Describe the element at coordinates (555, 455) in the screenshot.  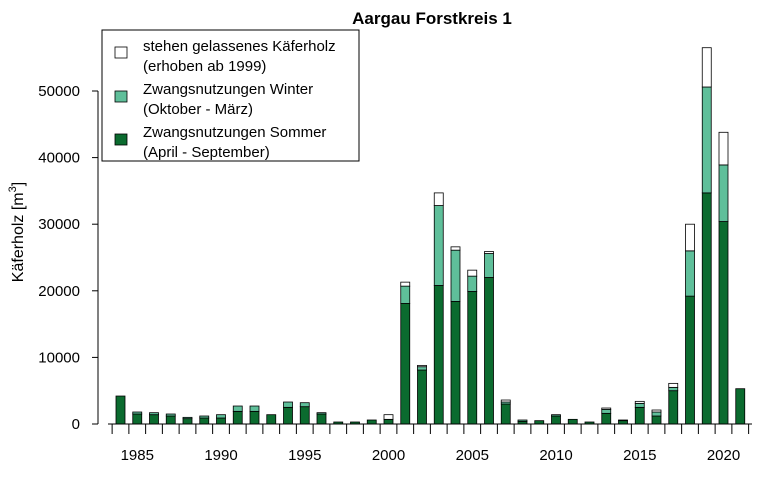
I see `x-tick-label-2010: 2010` at that location.